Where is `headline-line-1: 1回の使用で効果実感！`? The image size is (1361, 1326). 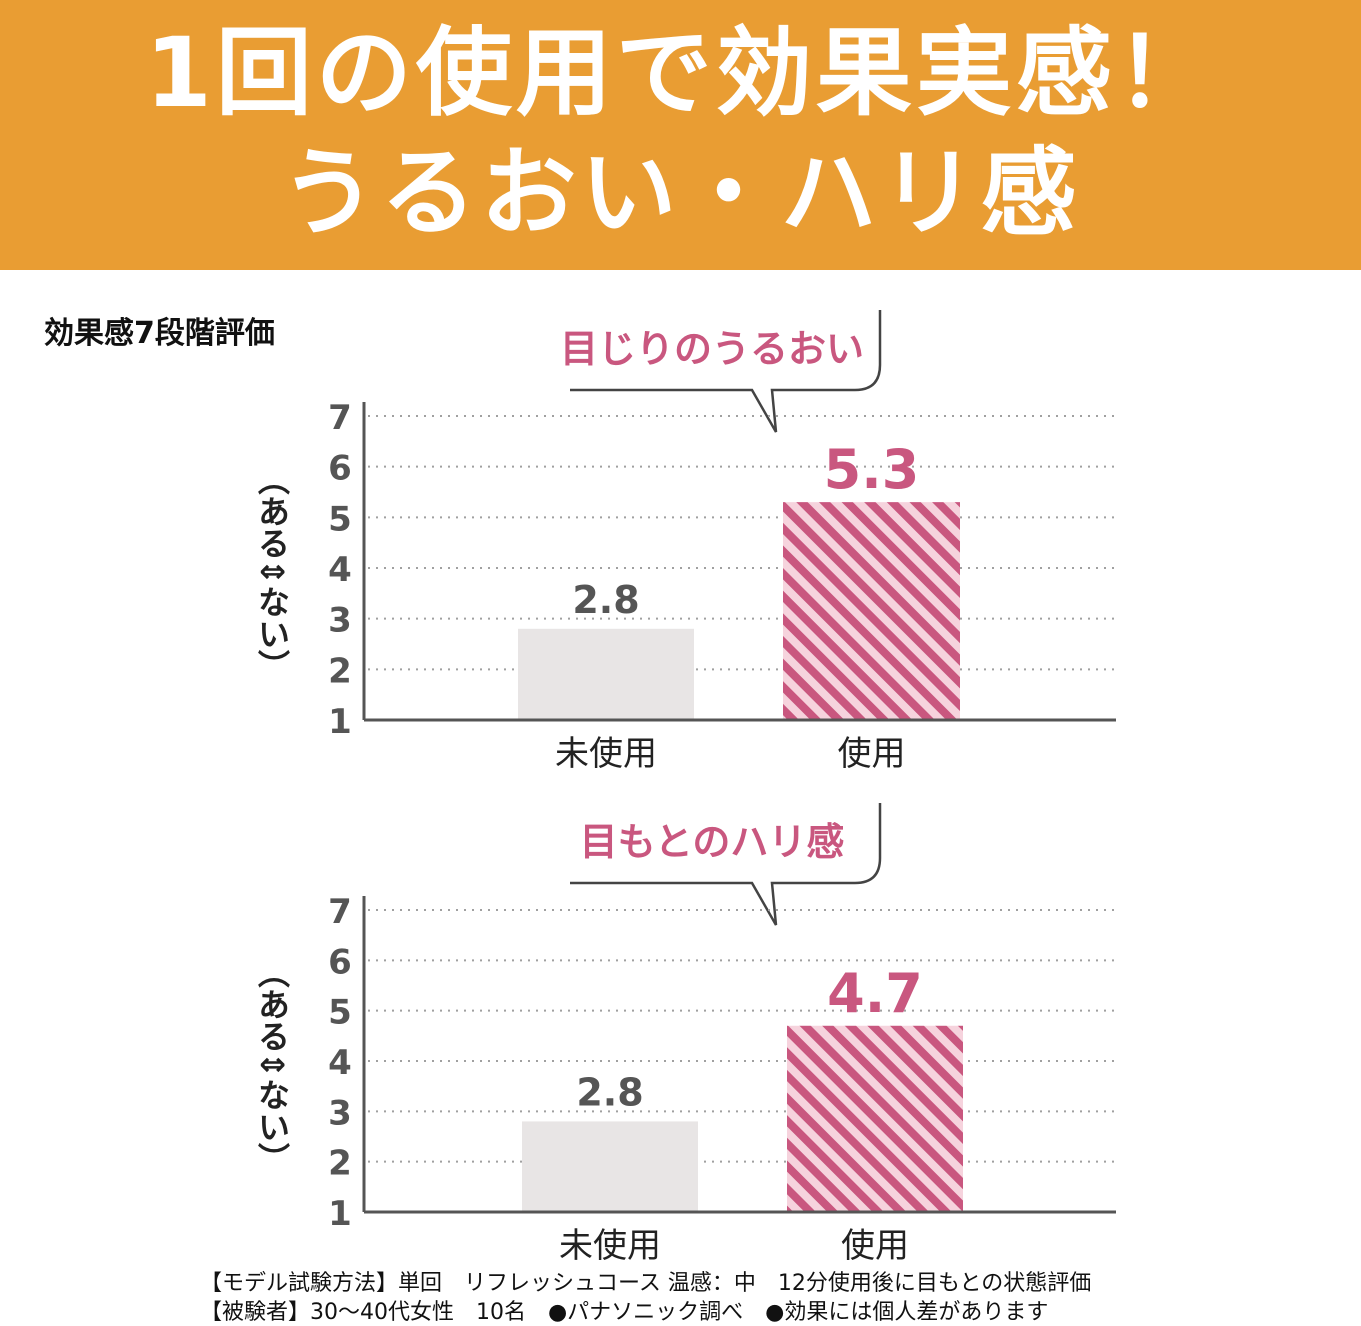
headline-line-1: 1回の使用で効果実感！ is located at coordinates (680, 73).